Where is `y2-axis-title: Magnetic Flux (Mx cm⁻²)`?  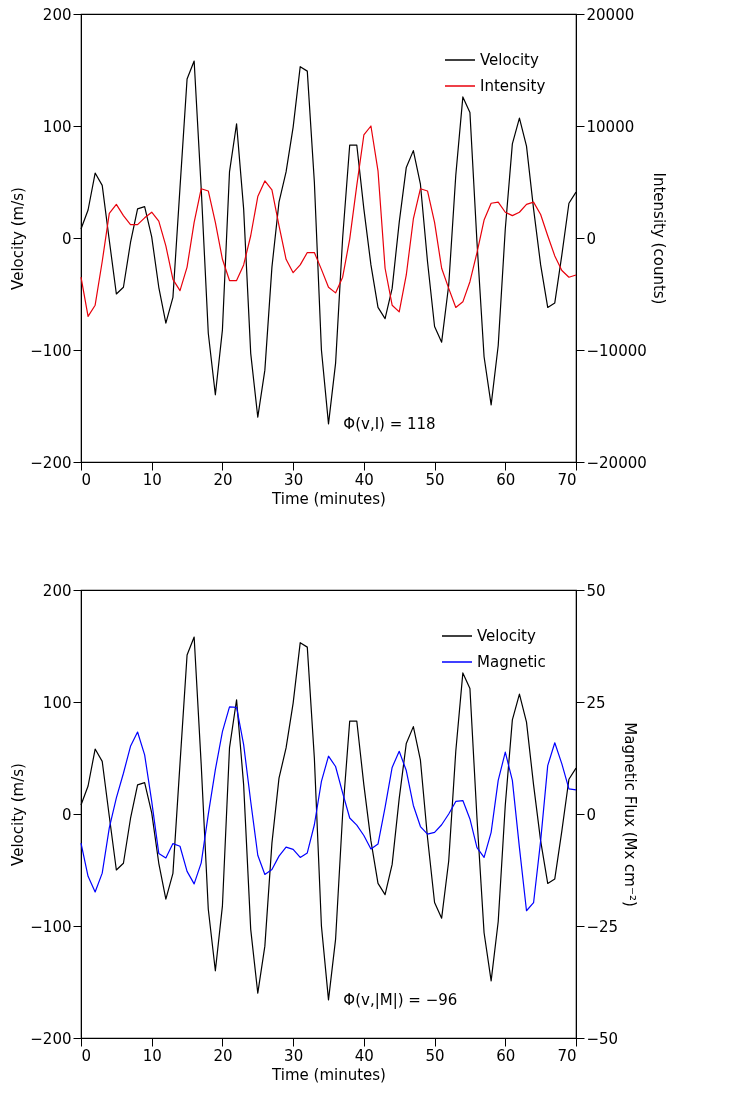
y2-axis-title: Magnetic Flux (Mx cm⁻²) is located at coordinates (630, 814).